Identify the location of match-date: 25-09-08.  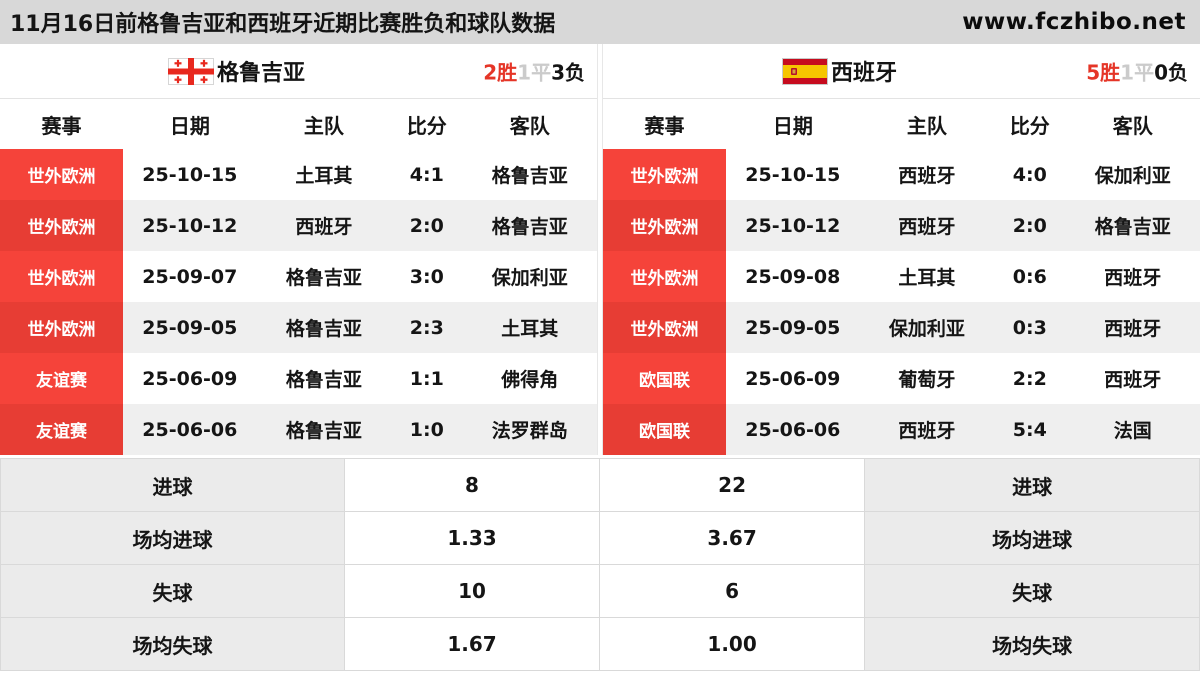
(793, 276).